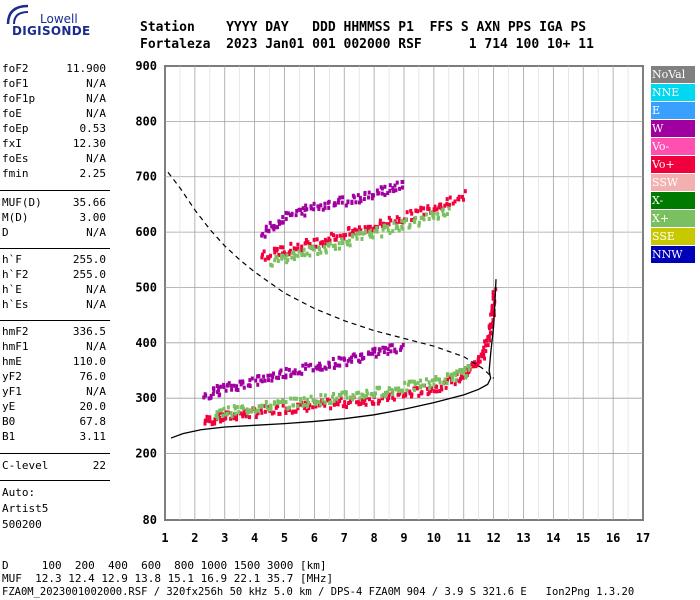 The width and height of the screenshot is (700, 600). What do you see at coordinates (146, 287) in the screenshot?
I see `y-tick-label: 500` at bounding box center [146, 287].